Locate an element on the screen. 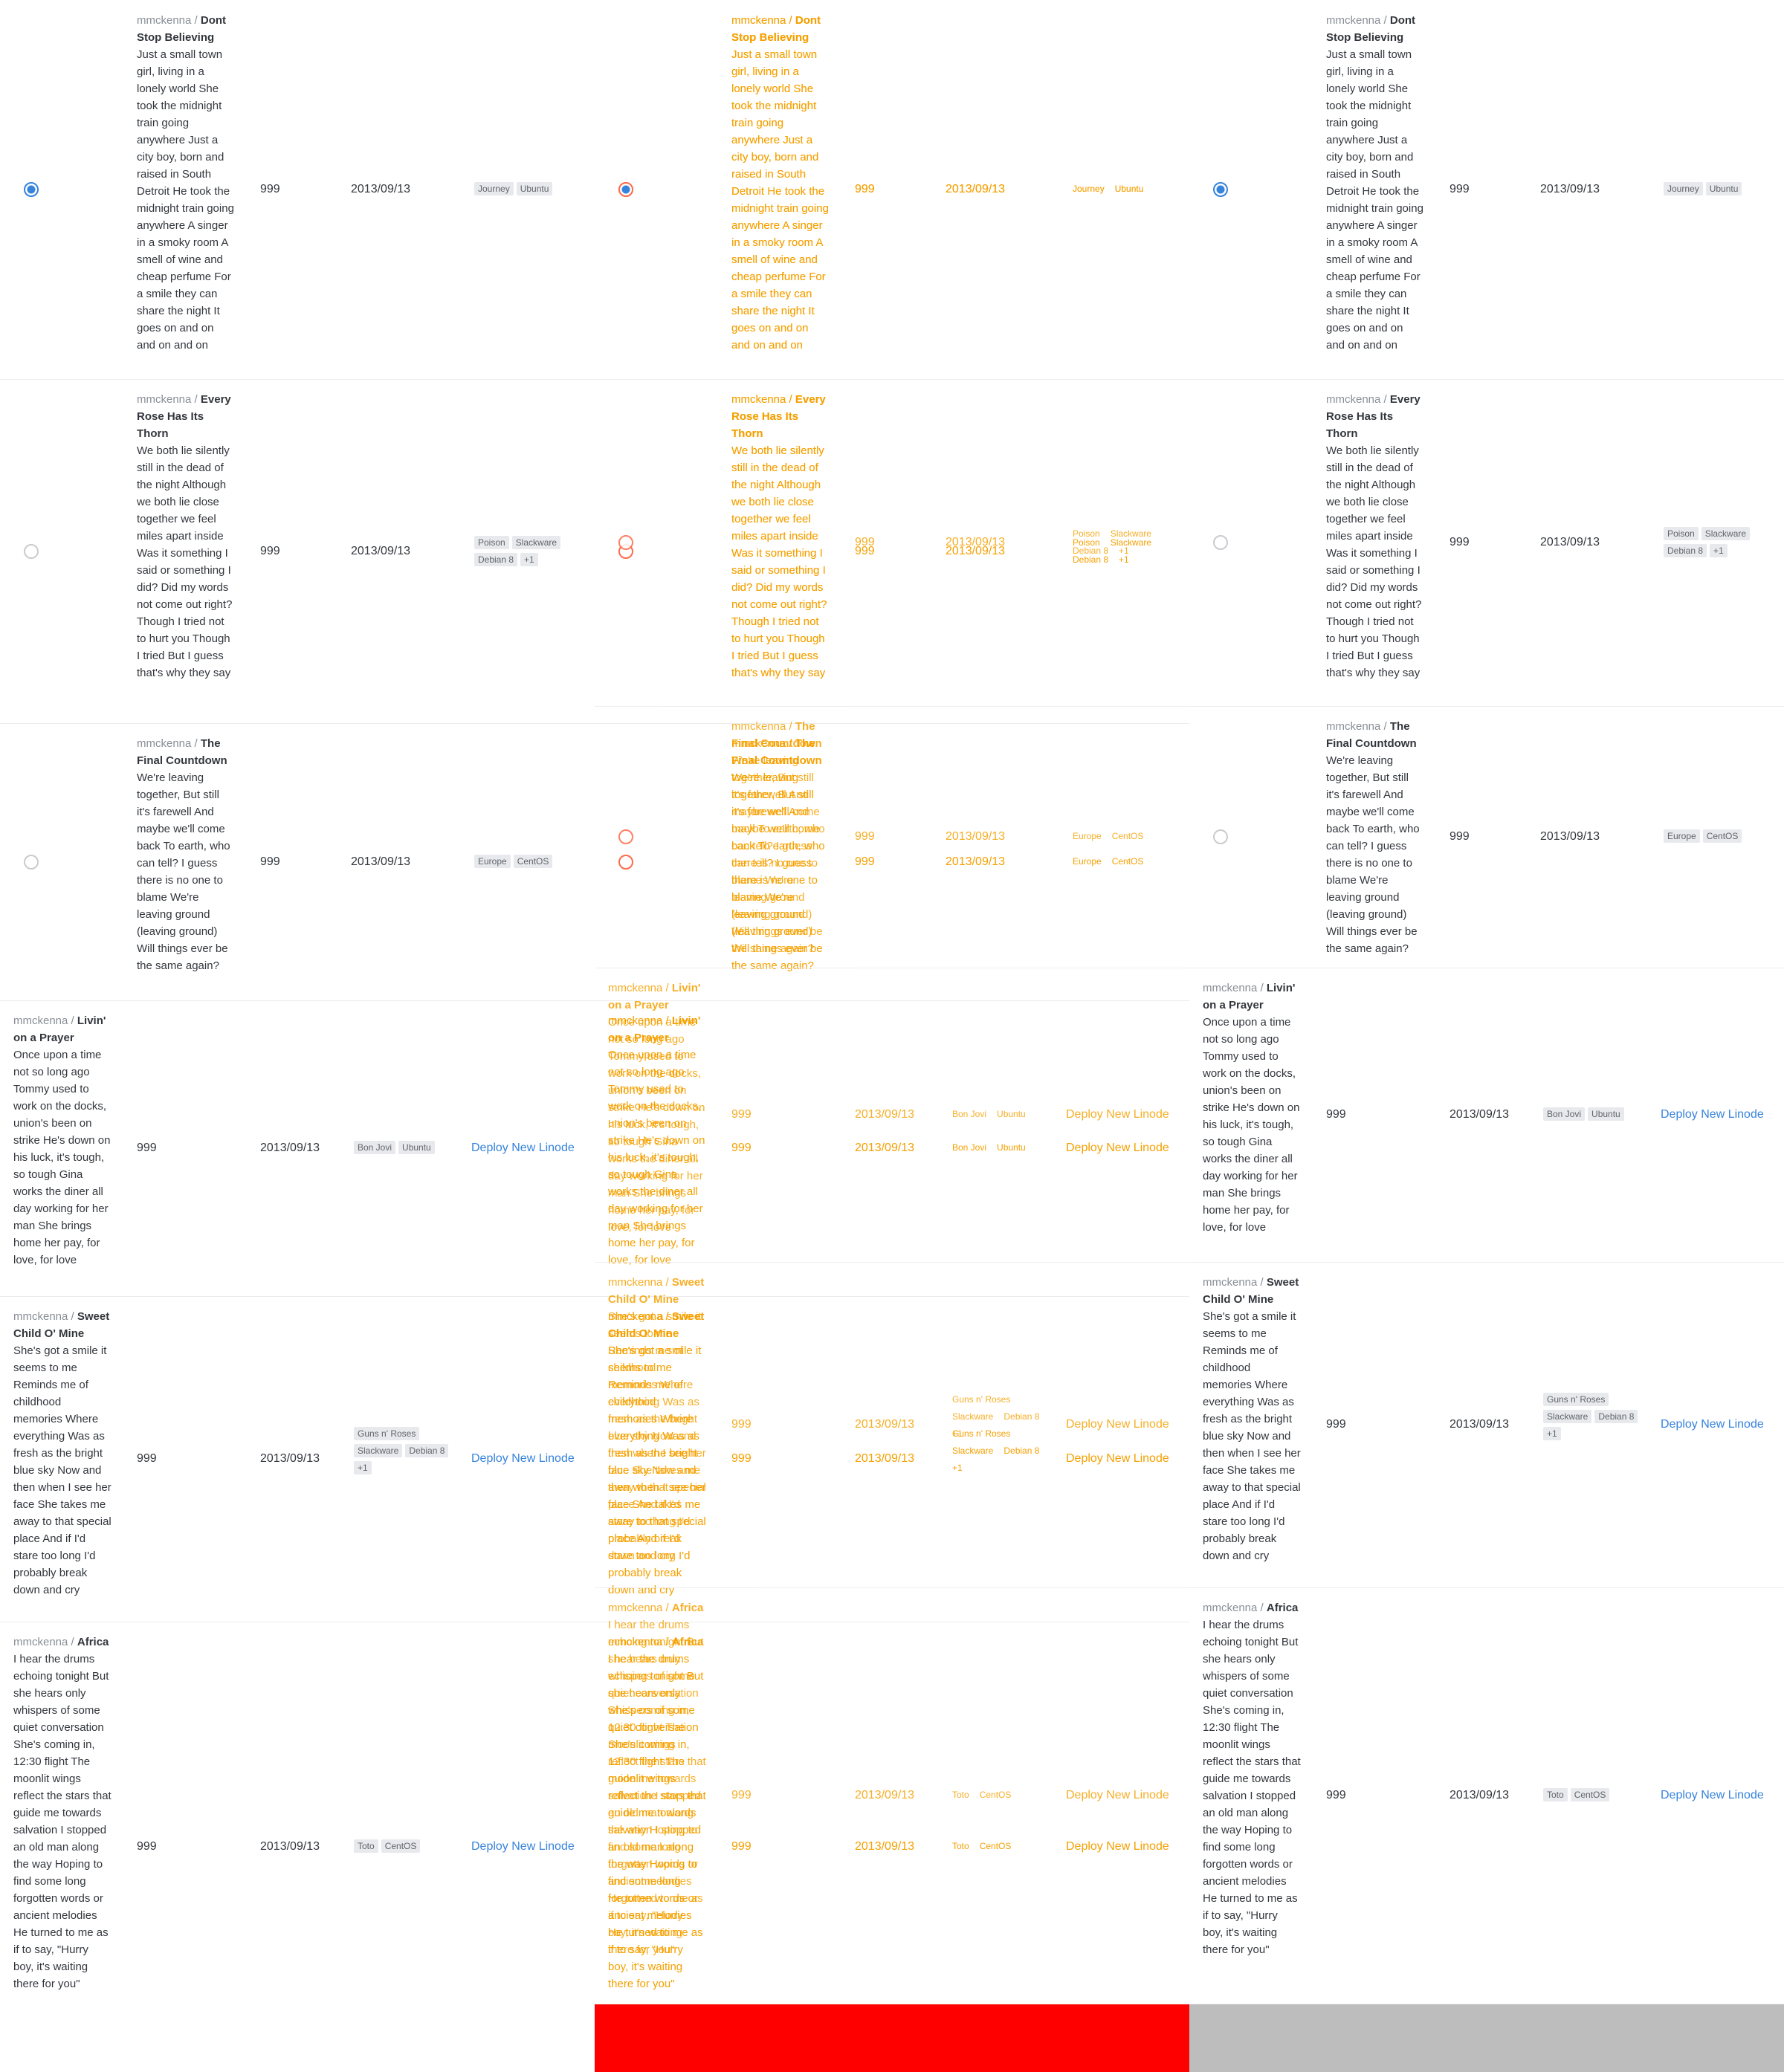 The width and height of the screenshot is (1784, 2072). row-title: Every Rose Has Its Thorn is located at coordinates (778, 417).